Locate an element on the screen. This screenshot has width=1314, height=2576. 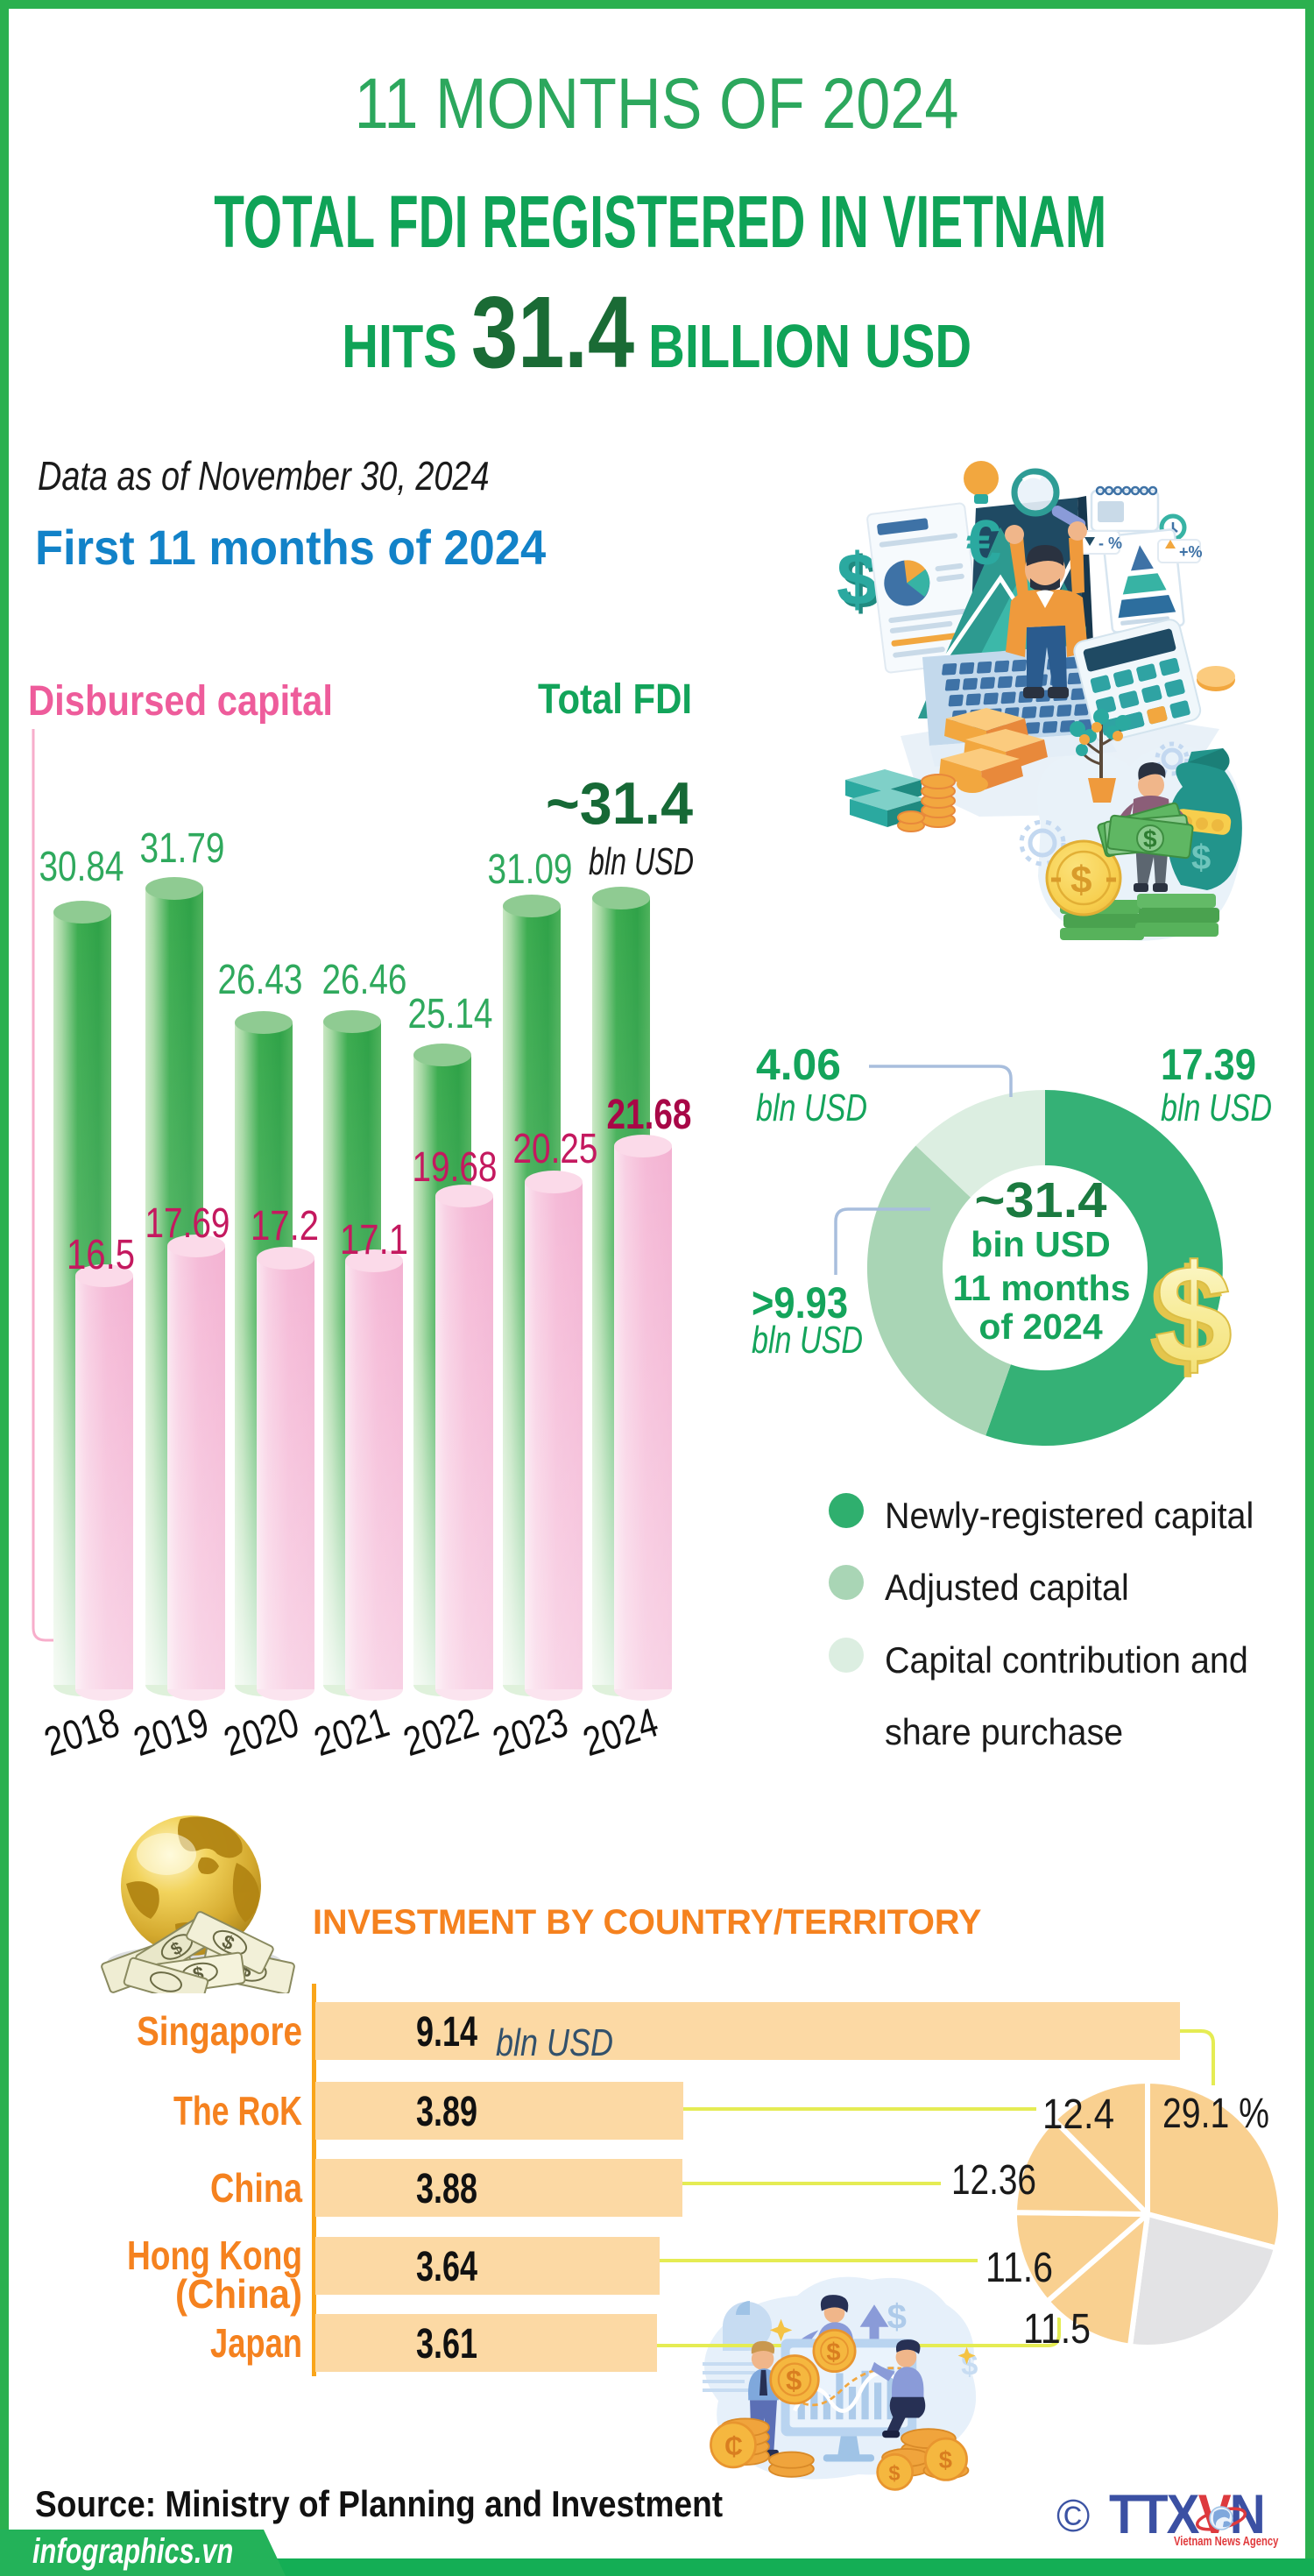
svg-text: 3.61 is located at coordinates (446, 2344).